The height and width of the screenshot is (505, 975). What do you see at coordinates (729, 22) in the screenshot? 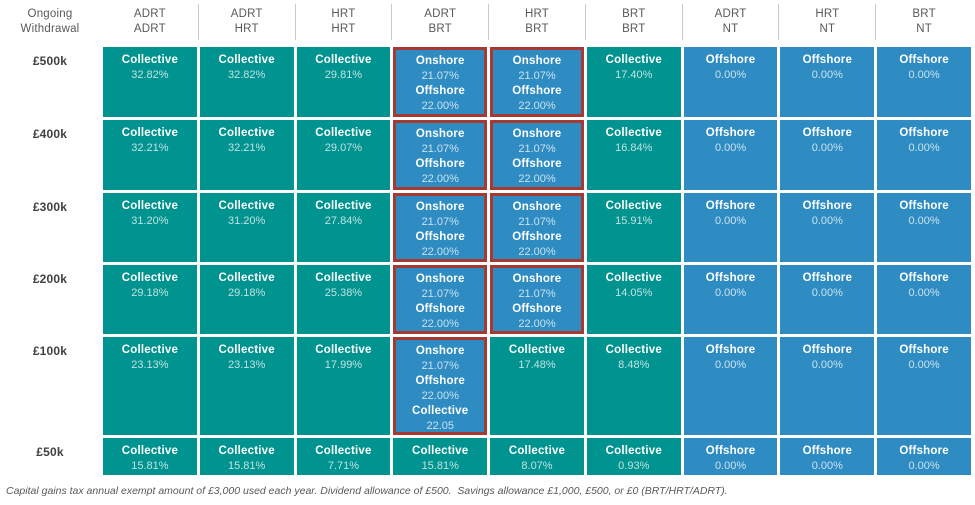
I see `column-header-adrt-nt: ADRT NT` at bounding box center [729, 22].